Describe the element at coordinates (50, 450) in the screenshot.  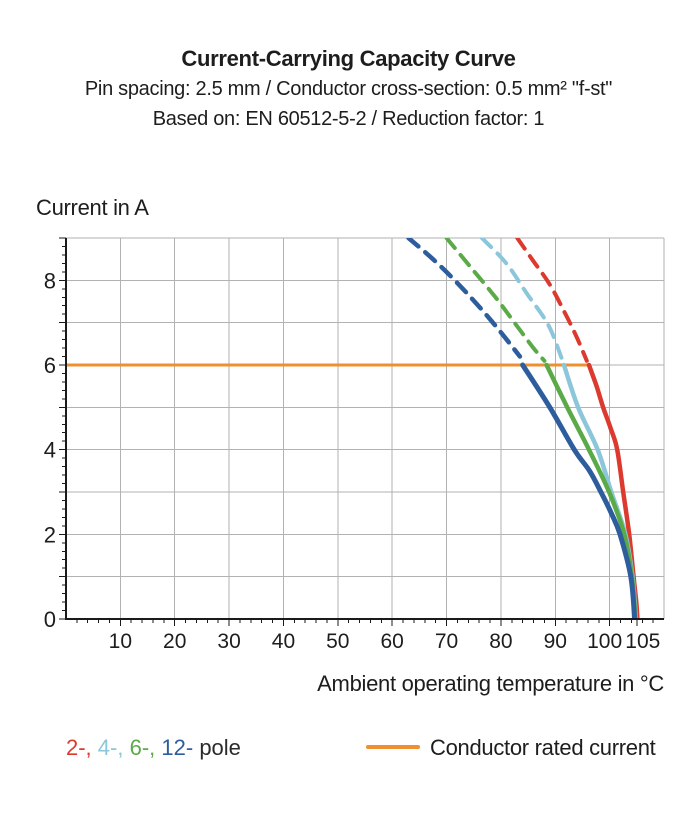
I see `y-tick-label: 4` at that location.